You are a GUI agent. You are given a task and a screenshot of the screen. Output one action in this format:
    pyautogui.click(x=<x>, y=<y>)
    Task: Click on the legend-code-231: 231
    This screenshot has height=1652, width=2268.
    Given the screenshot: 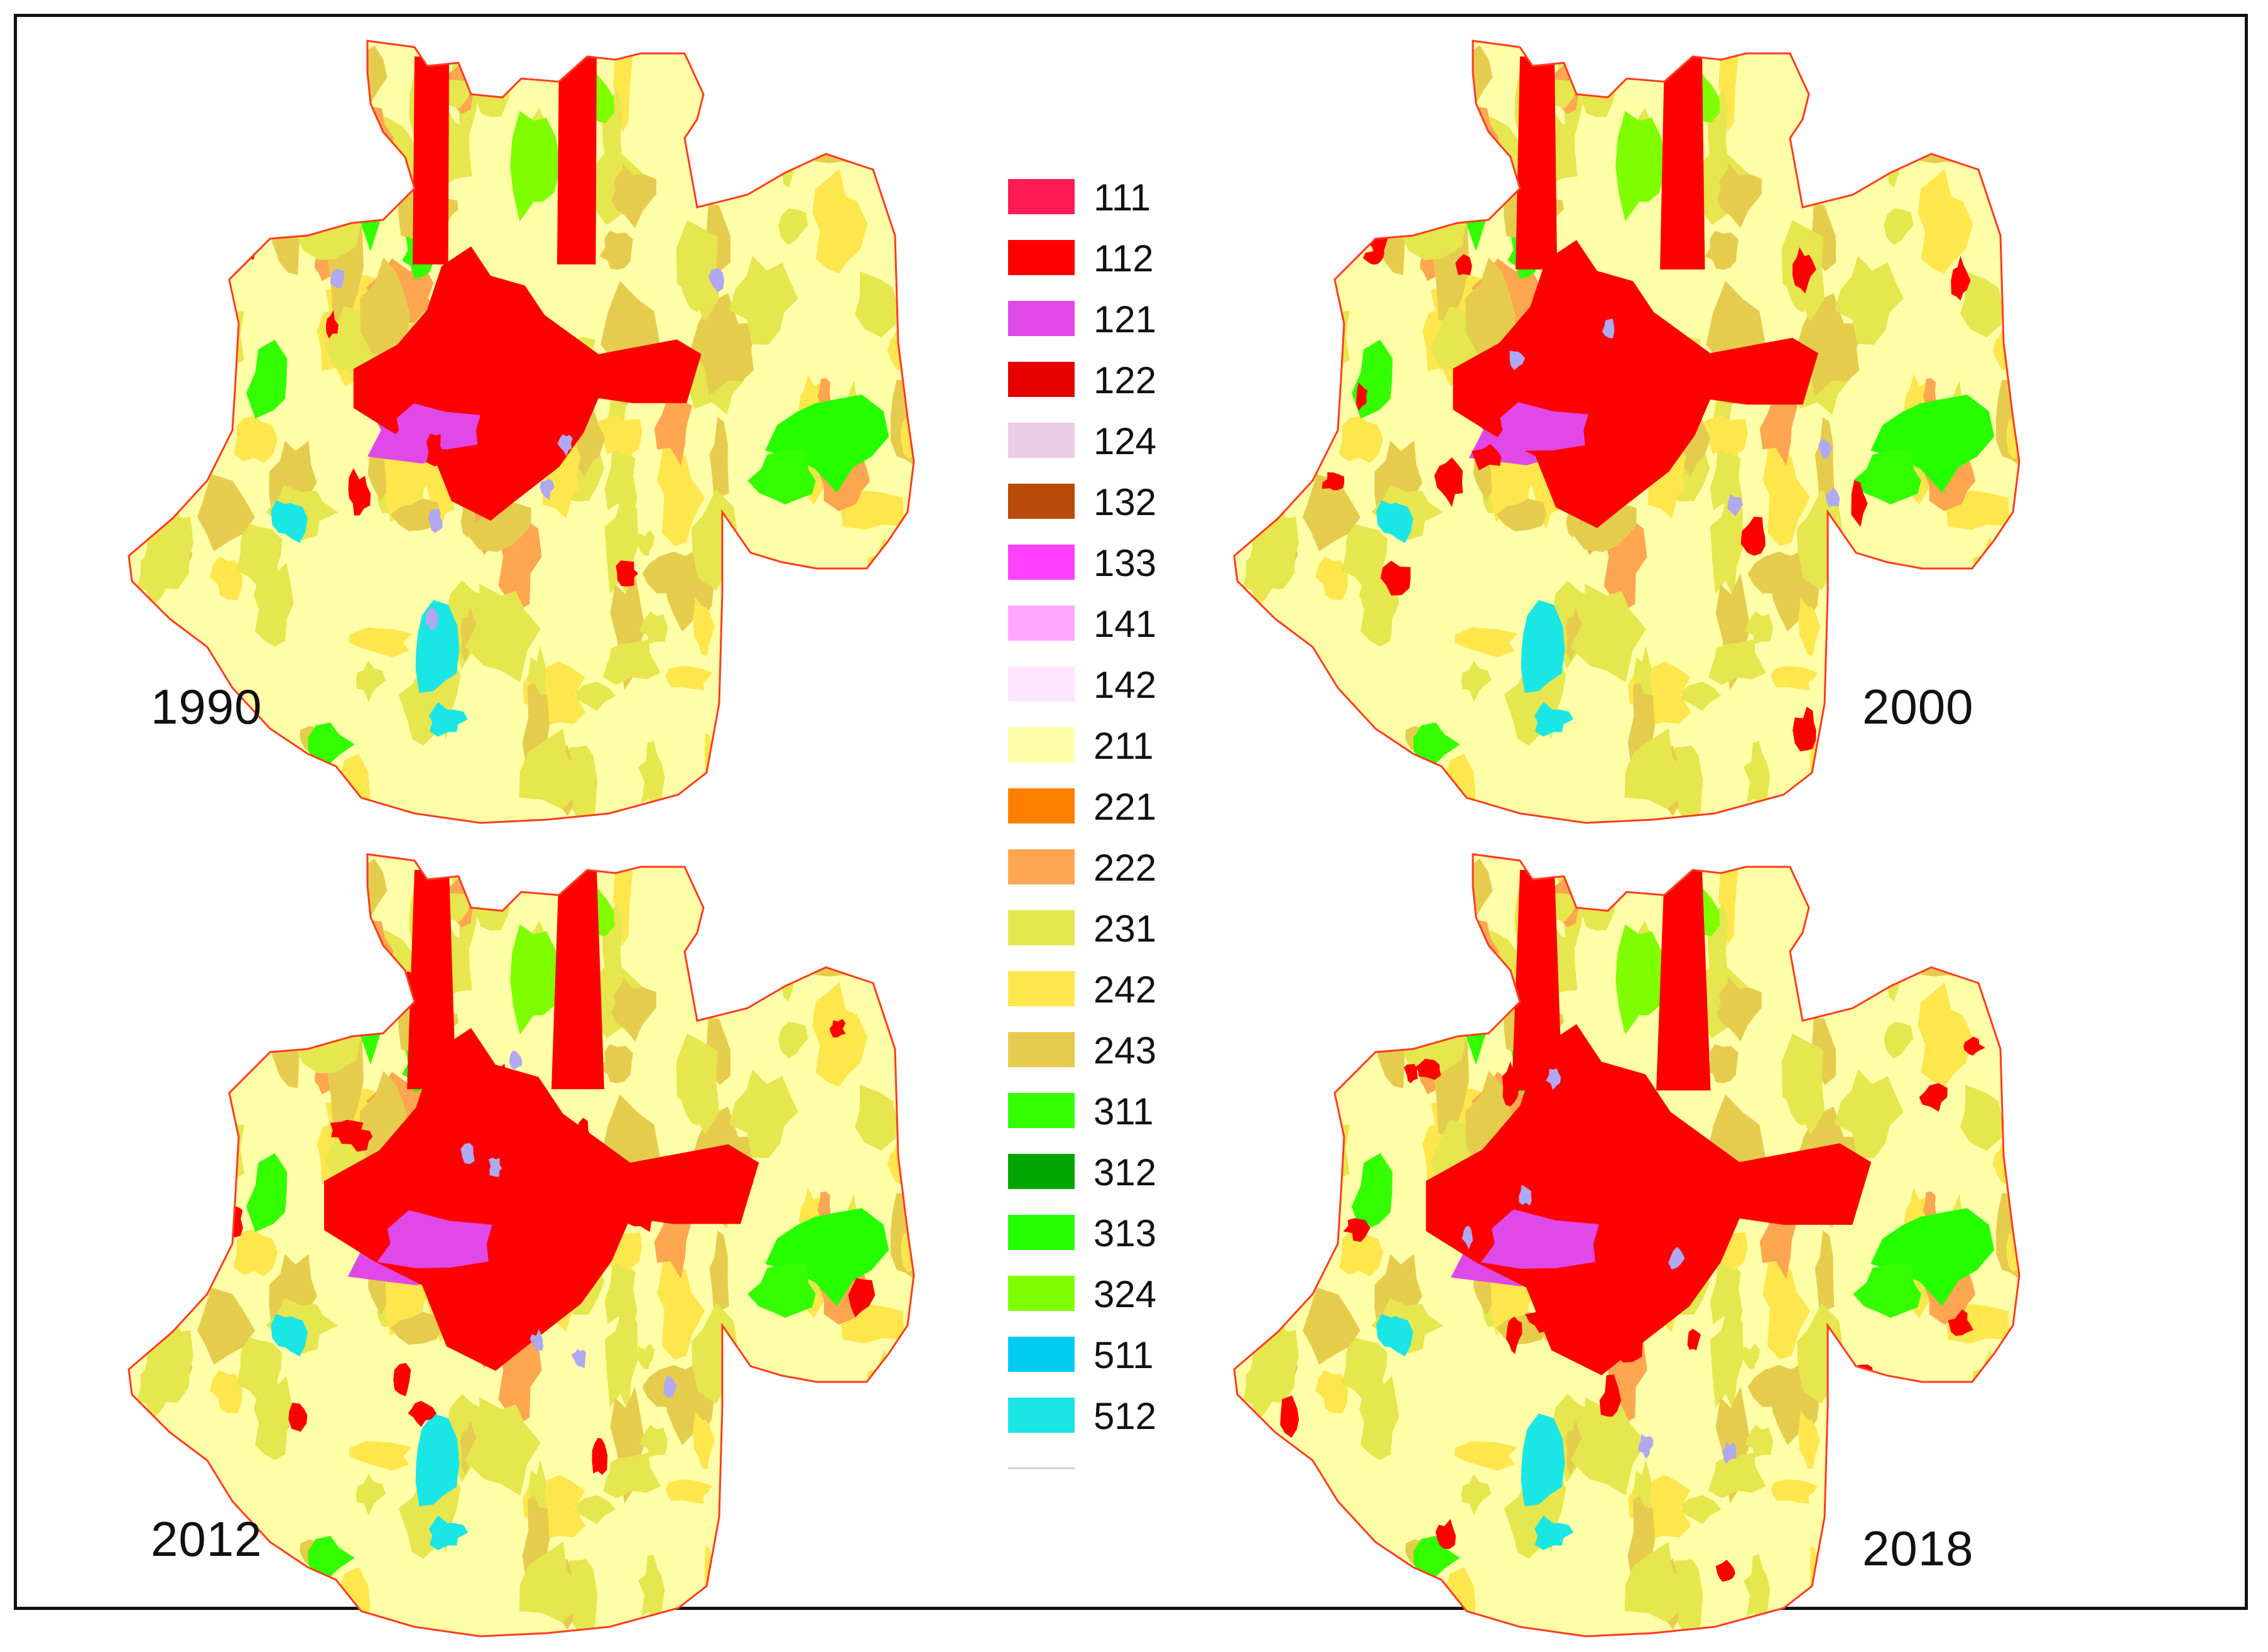 What is the action you would take?
    pyautogui.click(x=1125, y=929)
    